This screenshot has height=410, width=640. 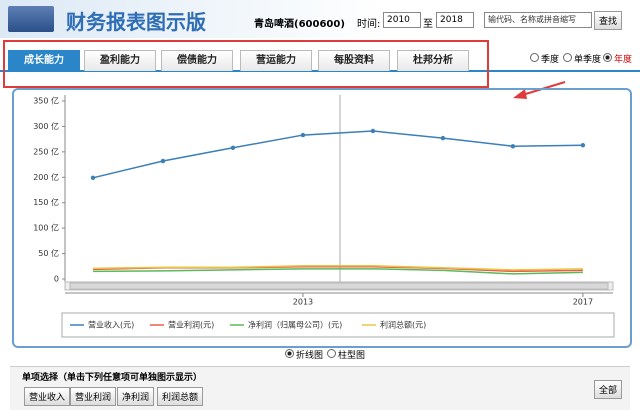 What do you see at coordinates (550, 60) in the screenshot?
I see `radio-label: 季度` at bounding box center [550, 60].